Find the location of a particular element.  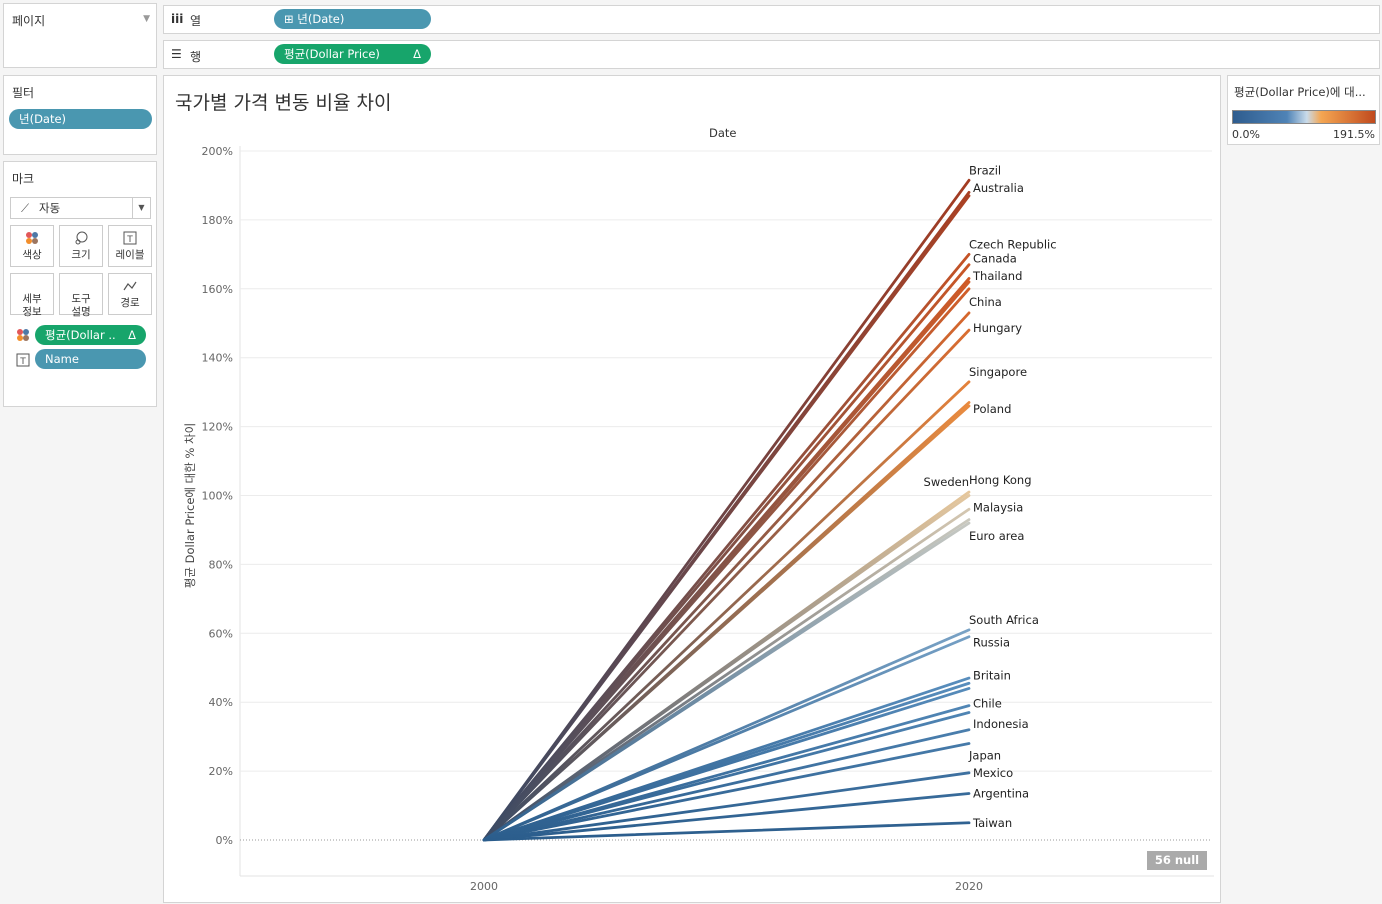

series-label: Czech Republic is located at coordinates (1013, 244).